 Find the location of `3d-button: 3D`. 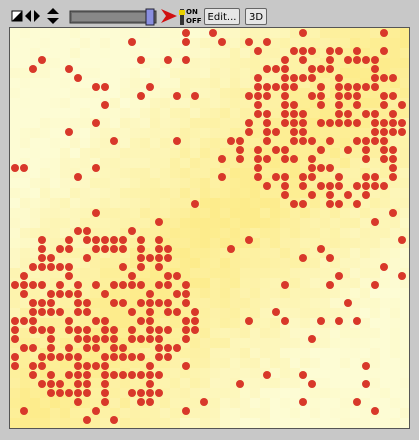

3d-button: 3D is located at coordinates (256, 16).